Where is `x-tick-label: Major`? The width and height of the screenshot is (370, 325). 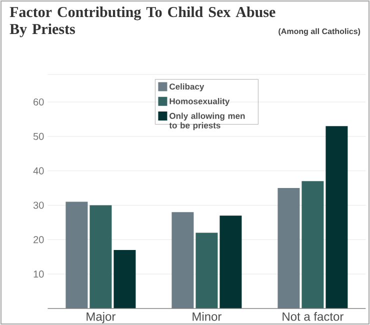 x-tick-label: Major is located at coordinates (101, 318).